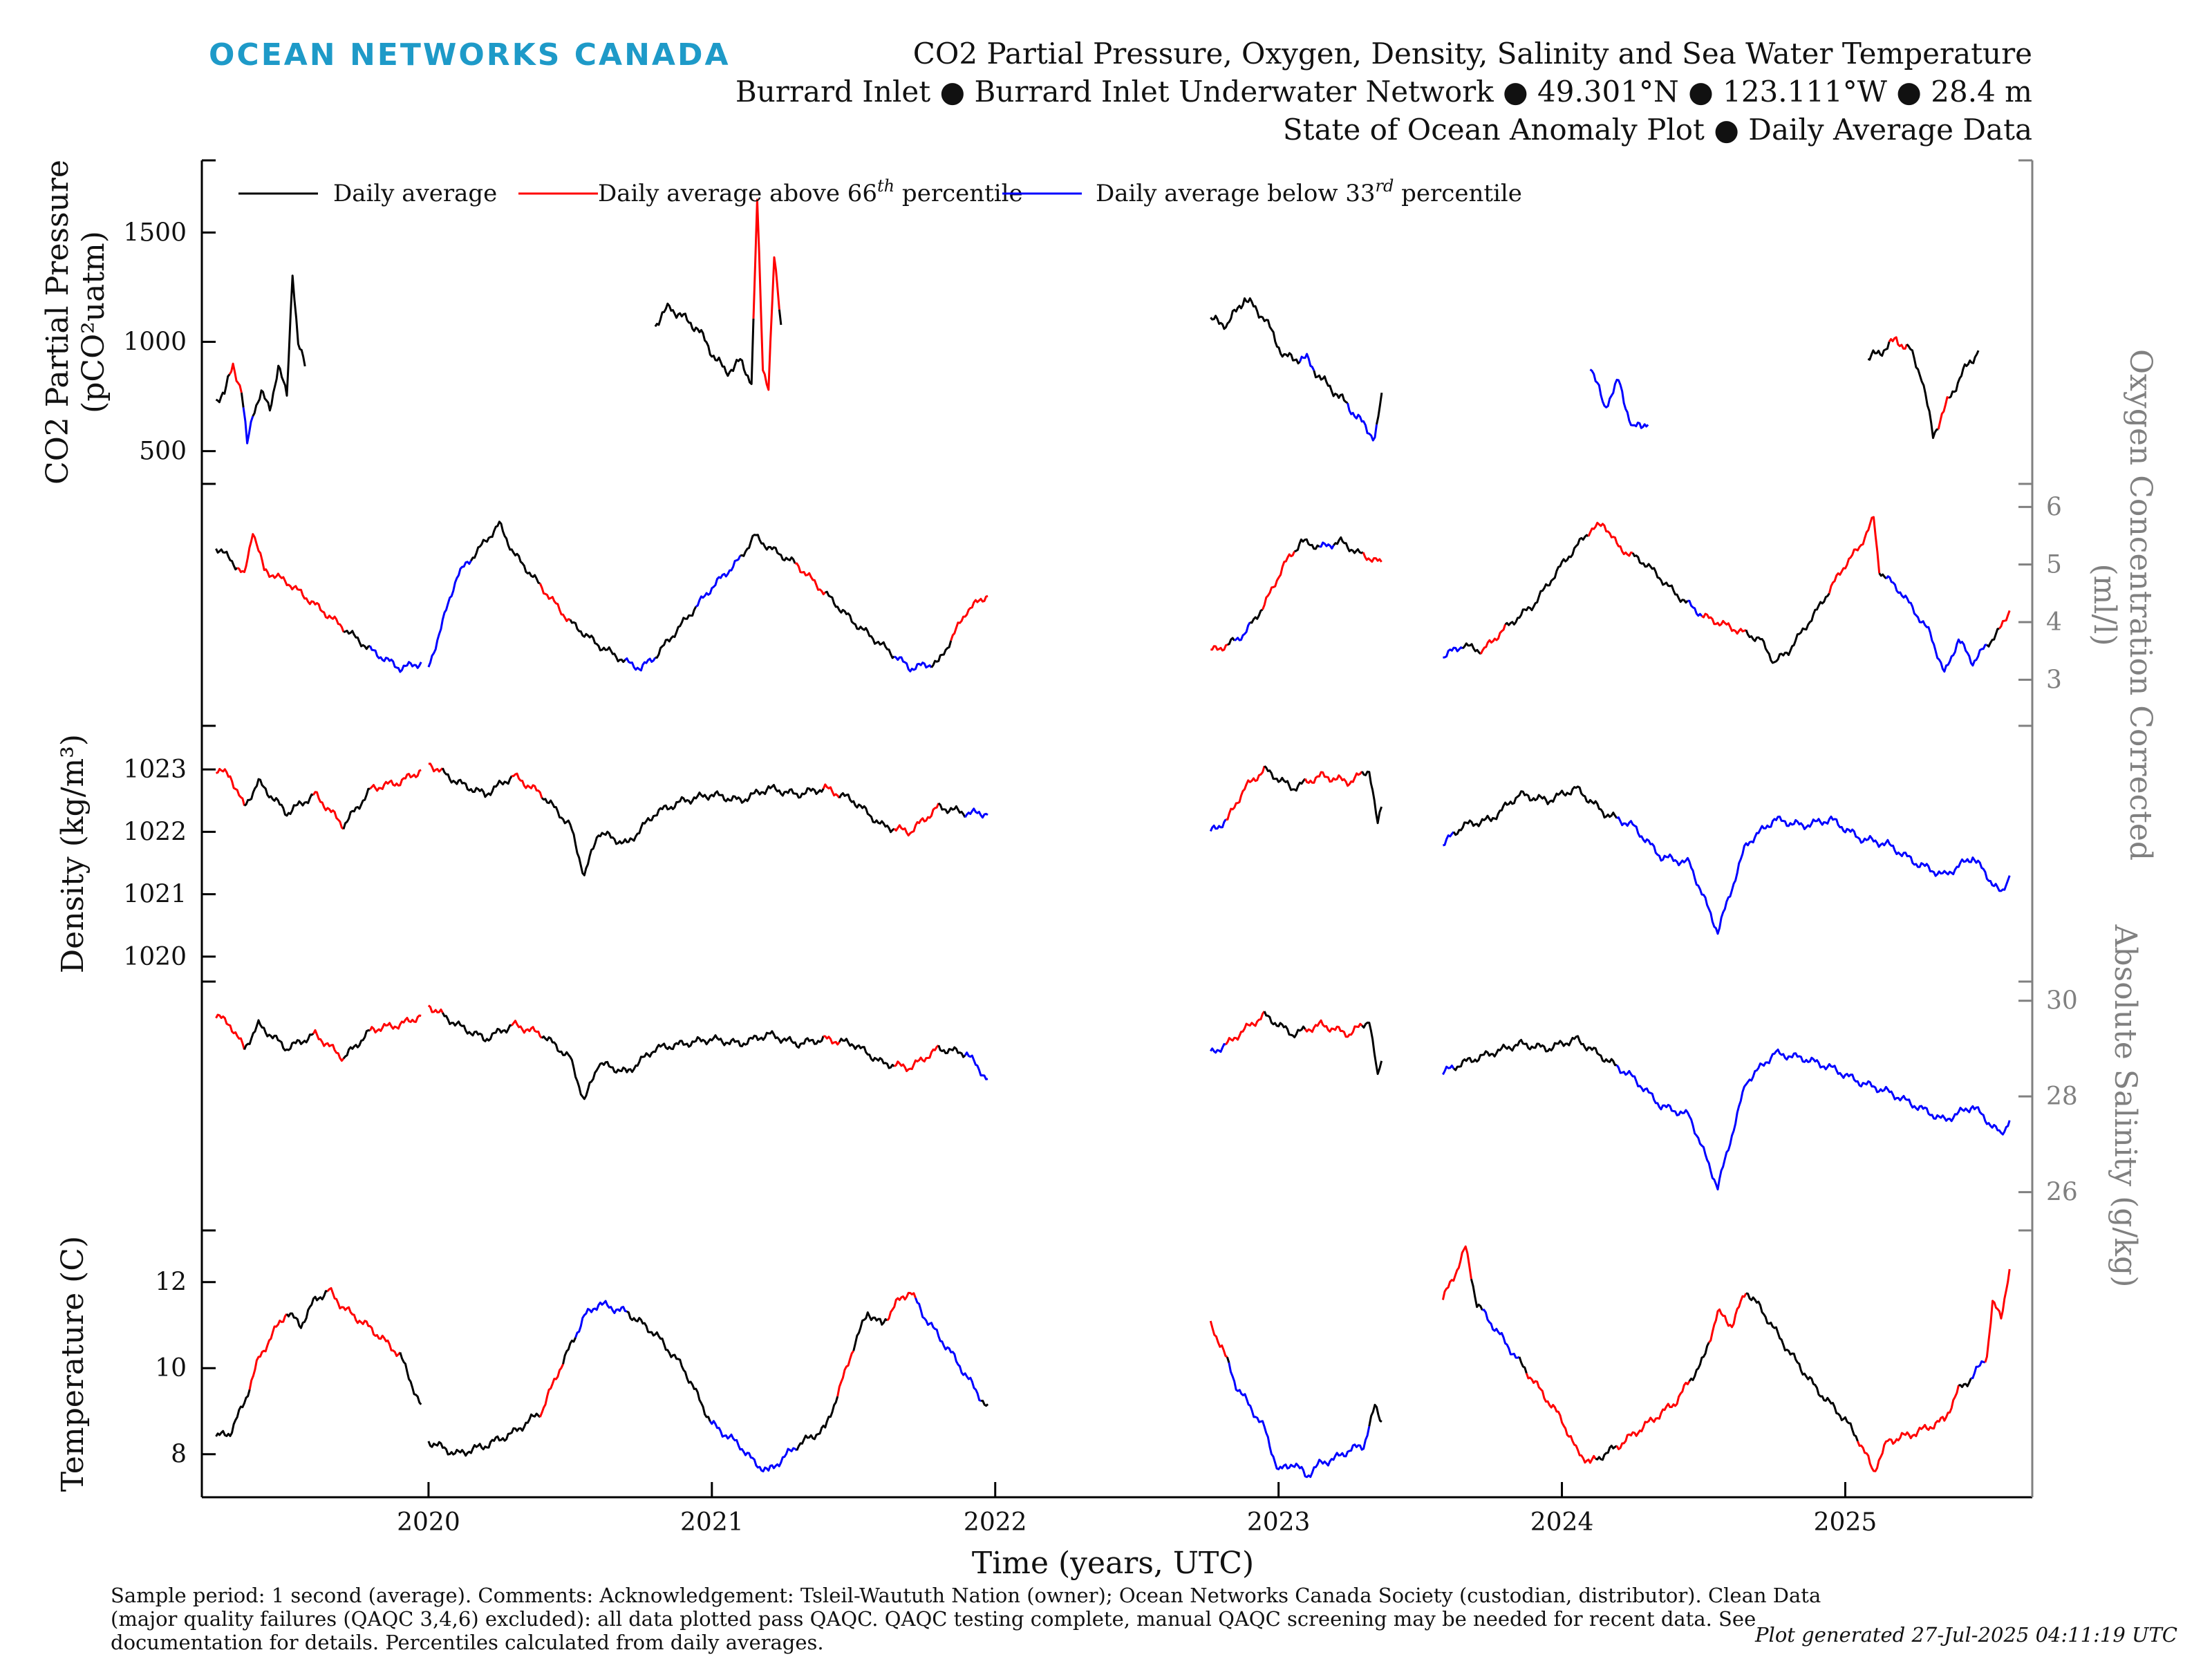 This screenshot has width=2212, height=1659. What do you see at coordinates (2140, 605) in the screenshot?
I see `y-axis-label-line: Oxygen Concentration Corrected` at bounding box center [2140, 605].